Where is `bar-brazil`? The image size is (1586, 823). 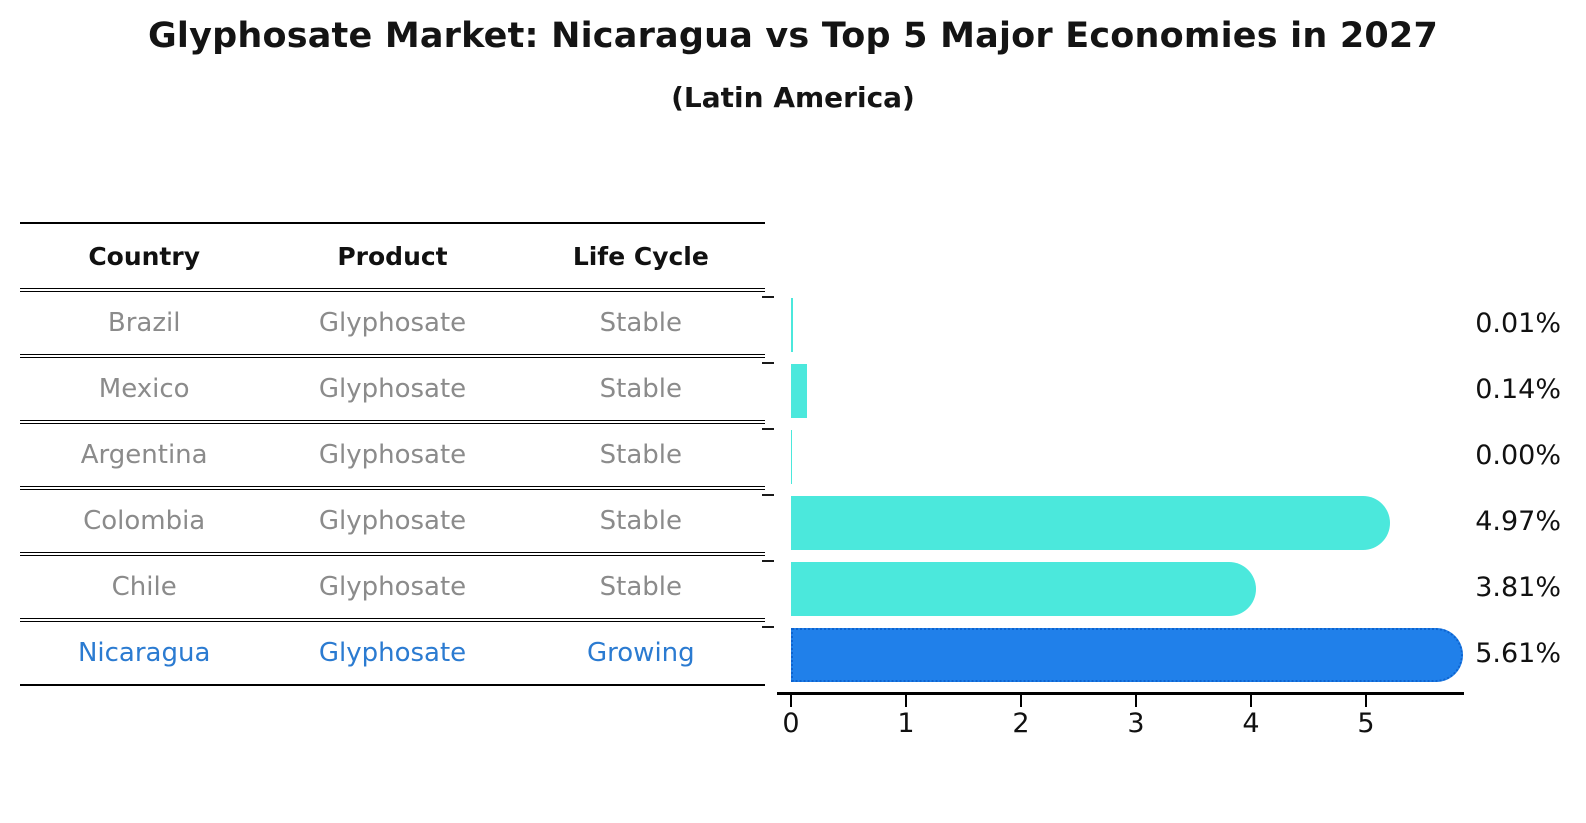 bar-brazil is located at coordinates (792, 325).